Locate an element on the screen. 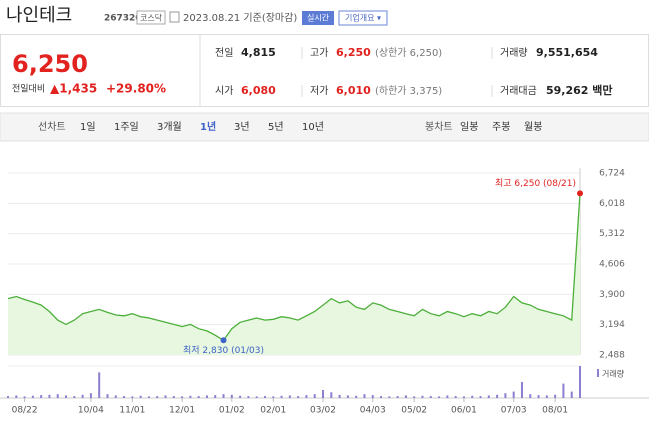 The height and width of the screenshot is (435, 649). high-label: 최고 6,250 (08/21) is located at coordinates (535, 183).